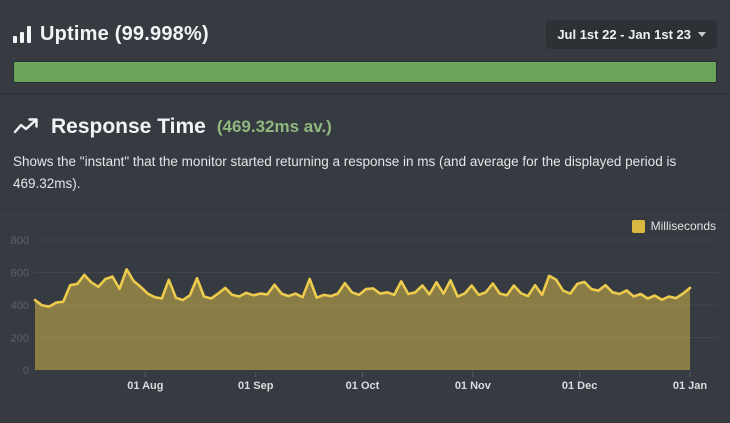 The width and height of the screenshot is (730, 423). Describe the element at coordinates (25, 126) in the screenshot. I see `line-chart-icon` at that location.